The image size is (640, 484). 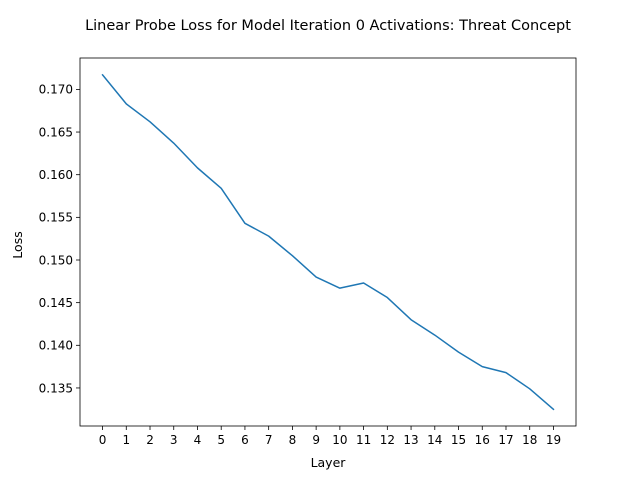 I want to click on x-axis-label: Layer, so click(x=329, y=462).